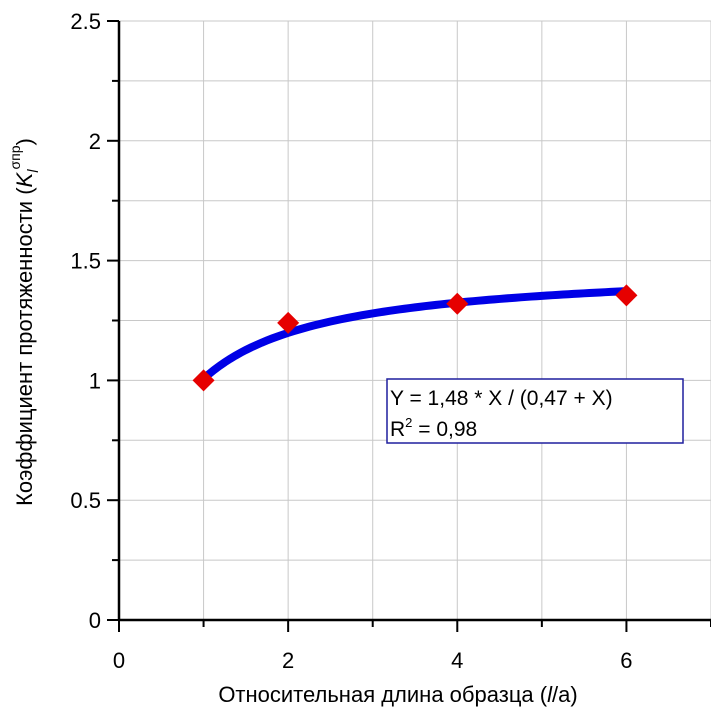 The width and height of the screenshot is (711, 709). I want to click on x-axis-title-prefix: Относительная длина образца (, so click(382, 694).